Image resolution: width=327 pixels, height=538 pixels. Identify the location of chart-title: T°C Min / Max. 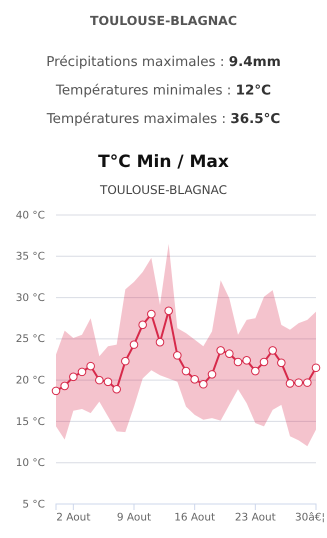
(163, 162).